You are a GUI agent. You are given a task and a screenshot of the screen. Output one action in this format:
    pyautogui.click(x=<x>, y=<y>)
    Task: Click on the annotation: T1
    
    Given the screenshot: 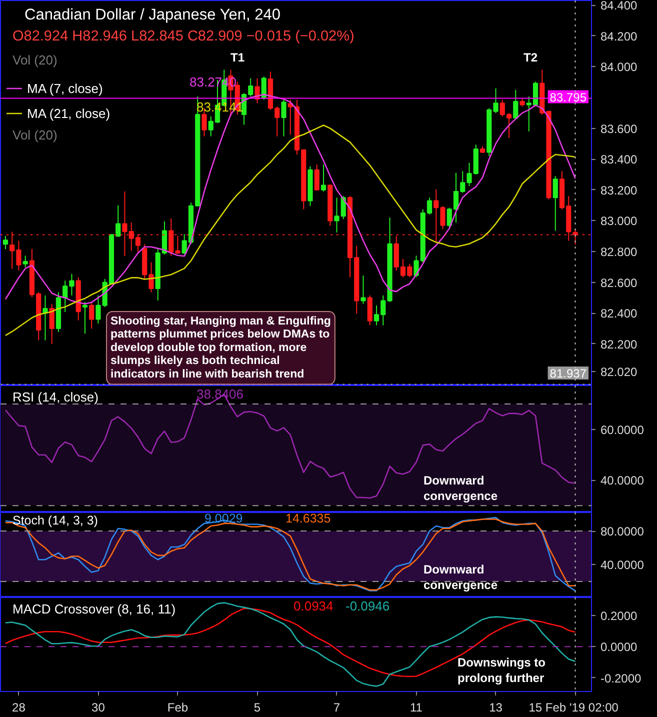 What is the action you would take?
    pyautogui.click(x=237, y=57)
    